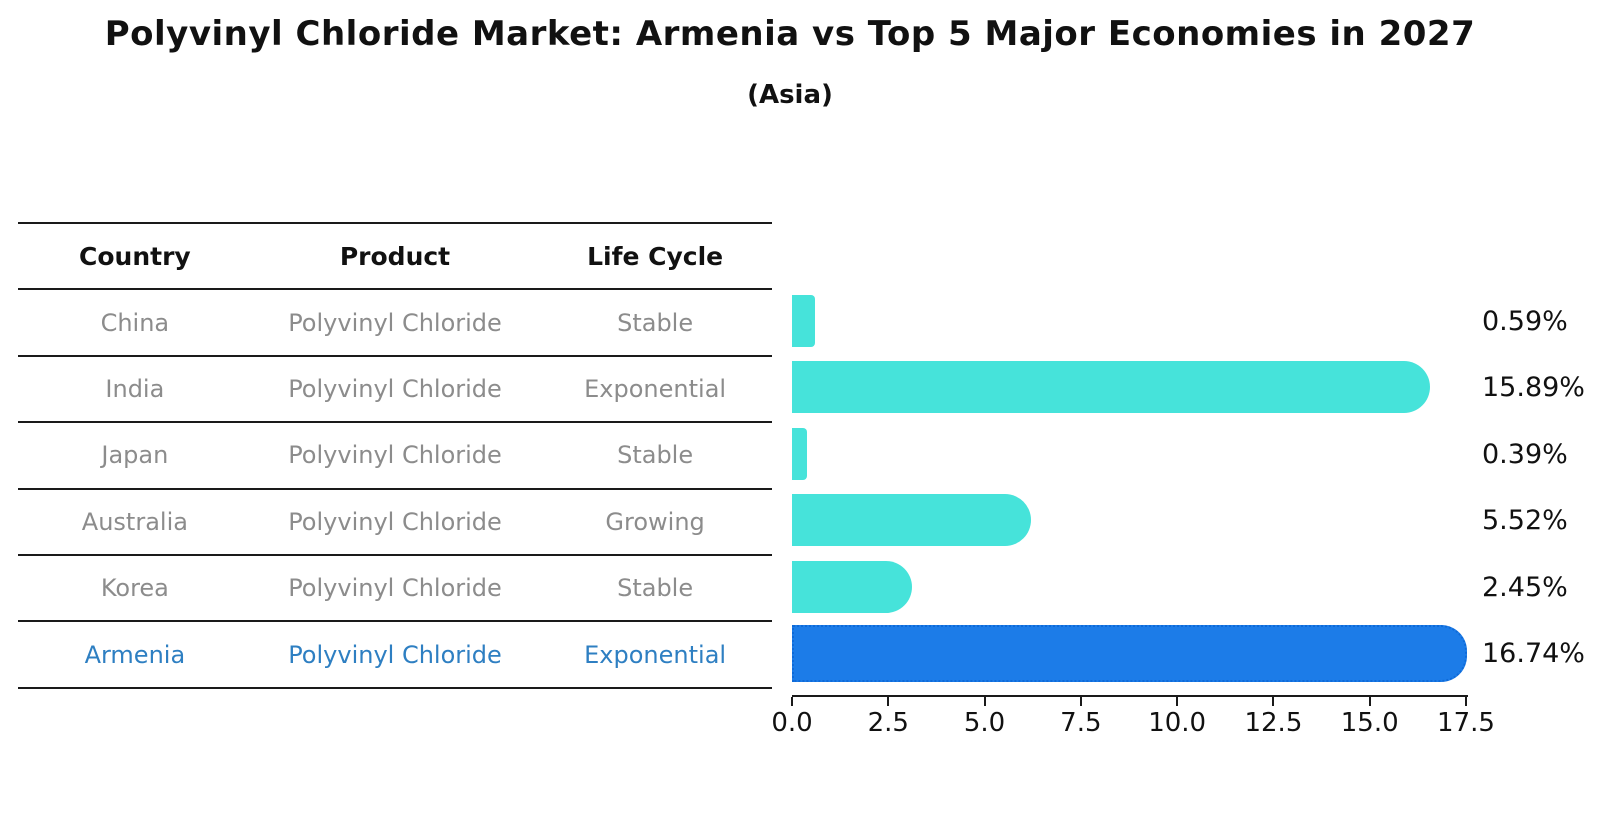  I want to click on bar-row-india, so click(1129, 387).